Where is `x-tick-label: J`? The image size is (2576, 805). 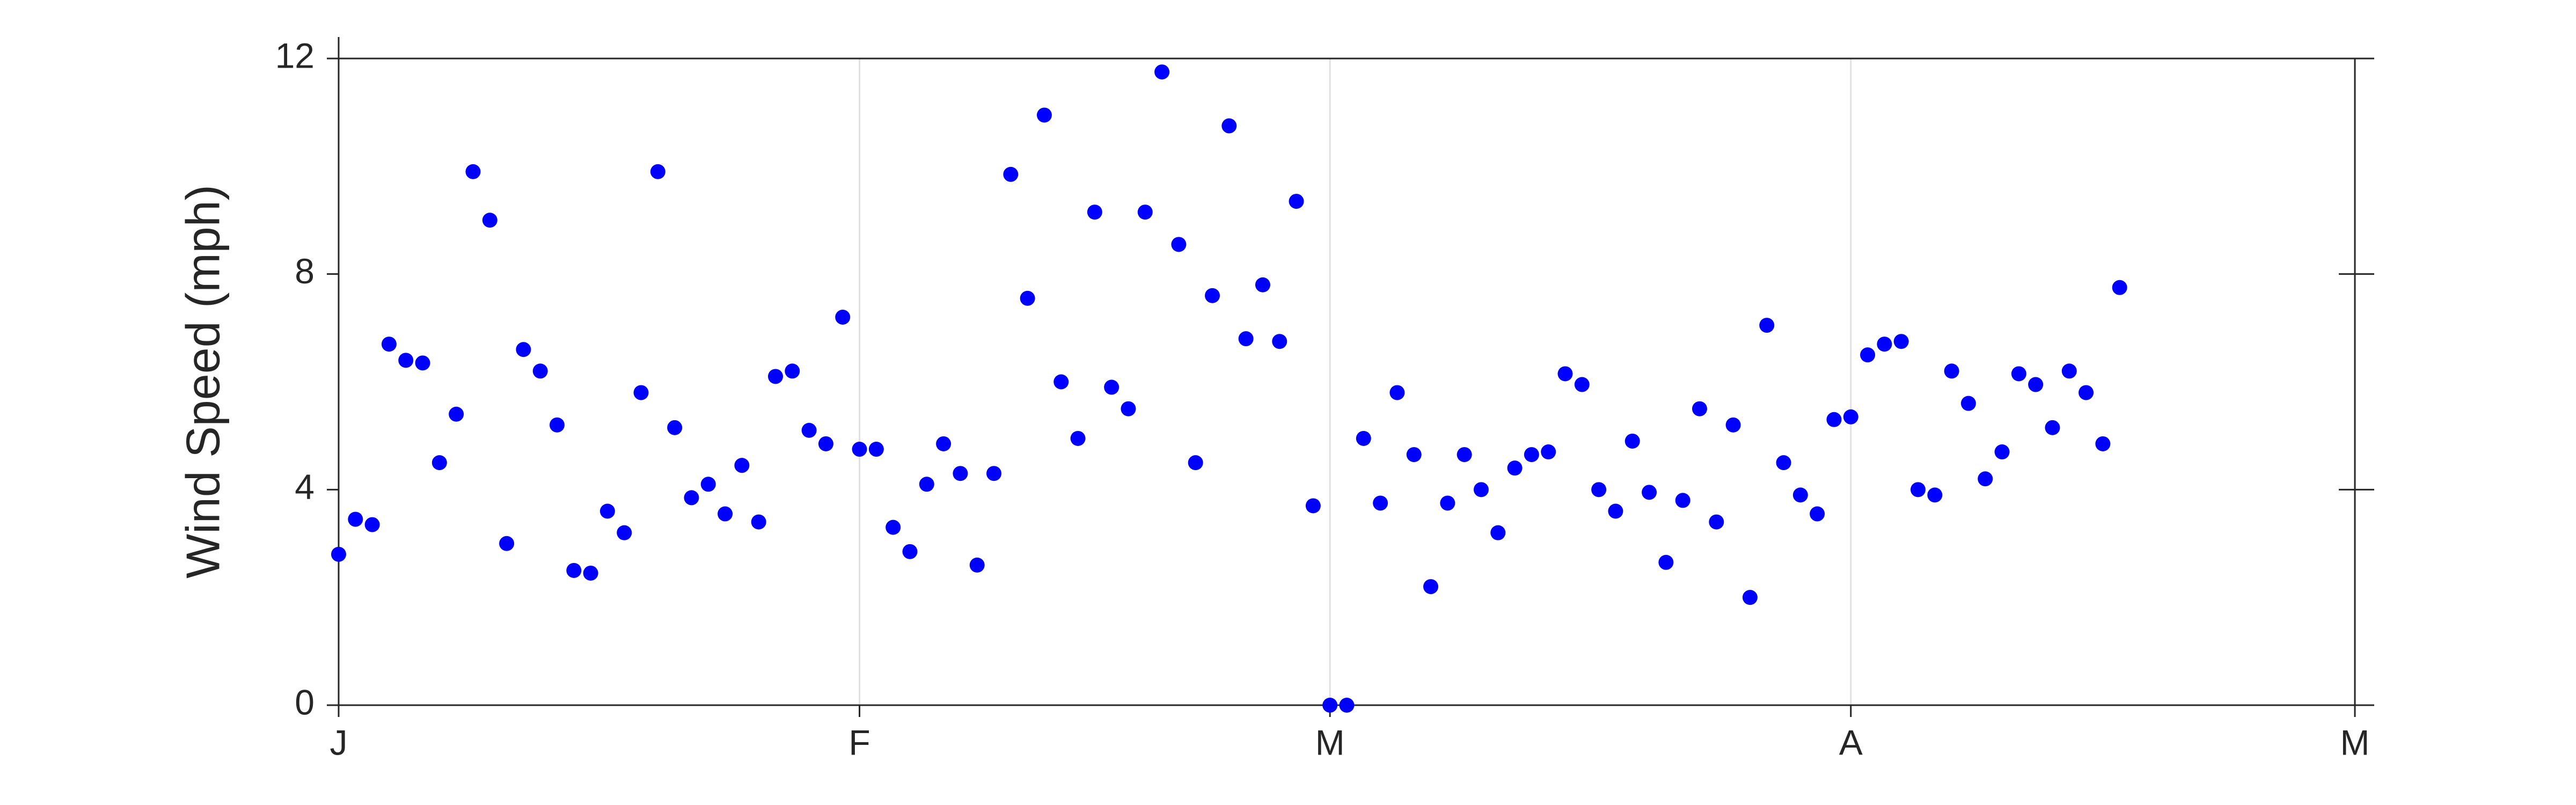
x-tick-label: J is located at coordinates (339, 742).